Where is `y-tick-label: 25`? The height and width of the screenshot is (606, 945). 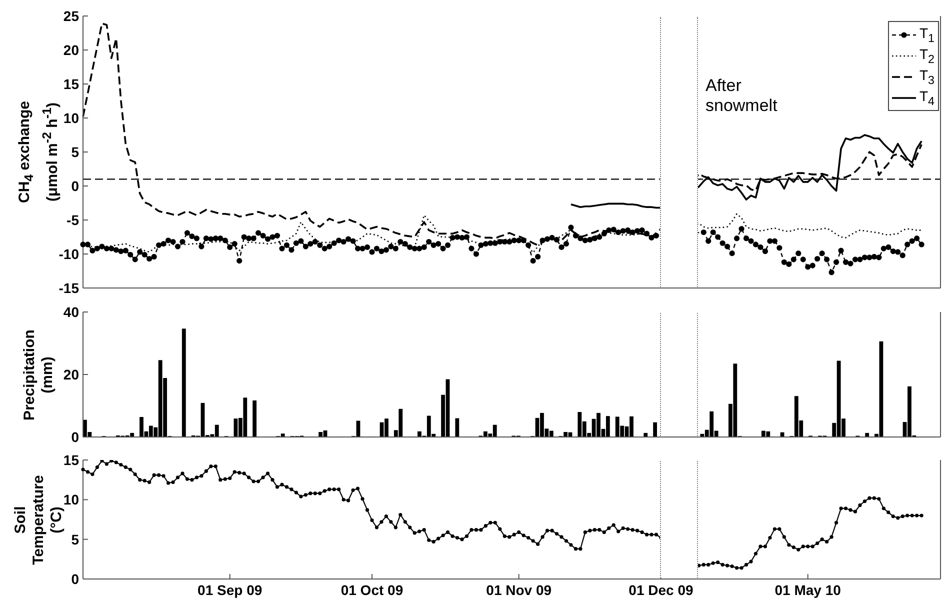
y-tick-label: 25 is located at coordinates (71, 16).